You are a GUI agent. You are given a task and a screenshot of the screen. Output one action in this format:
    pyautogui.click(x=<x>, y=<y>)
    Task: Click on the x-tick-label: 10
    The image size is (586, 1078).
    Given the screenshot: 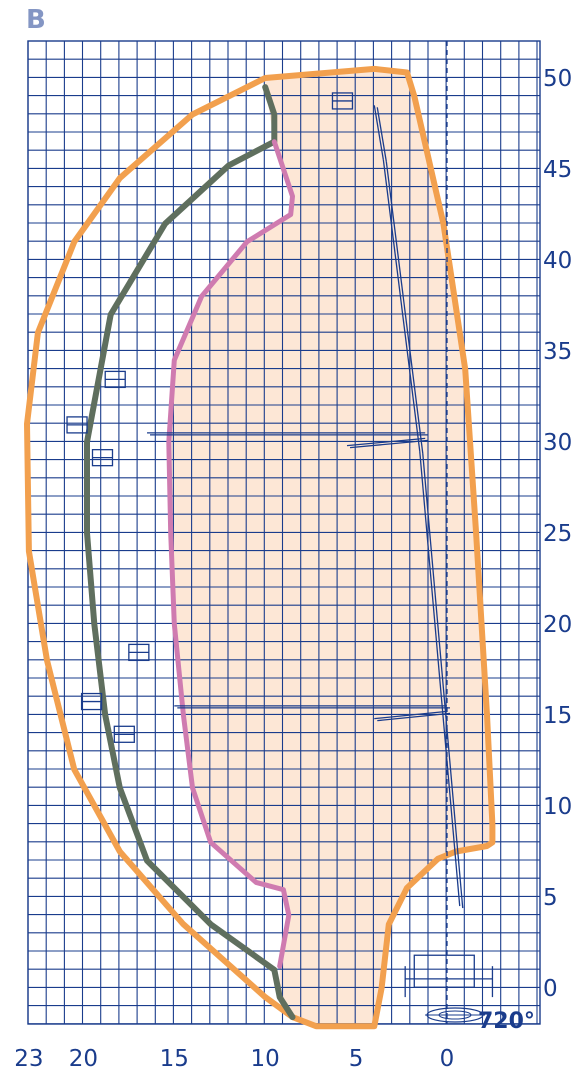 What is the action you would take?
    pyautogui.click(x=265, y=1059)
    